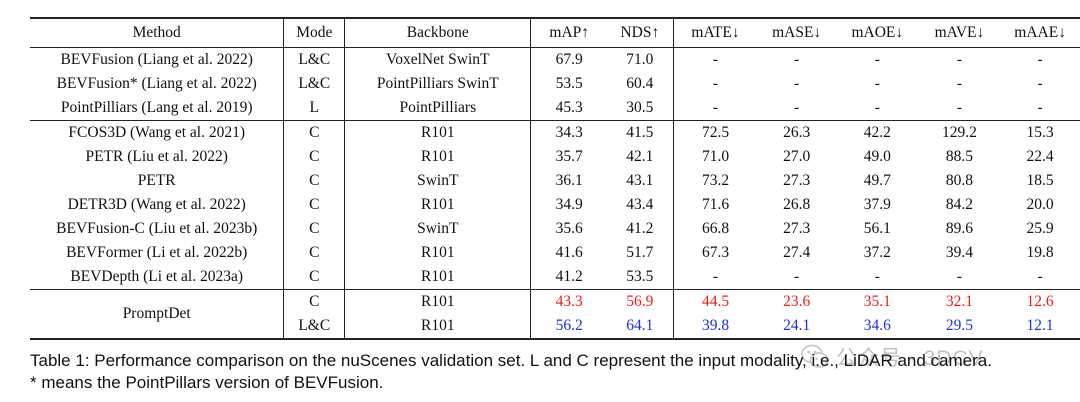 The width and height of the screenshot is (1080, 402). Describe the element at coordinates (797, 32) in the screenshot. I see `header-mase: mASE↓` at that location.